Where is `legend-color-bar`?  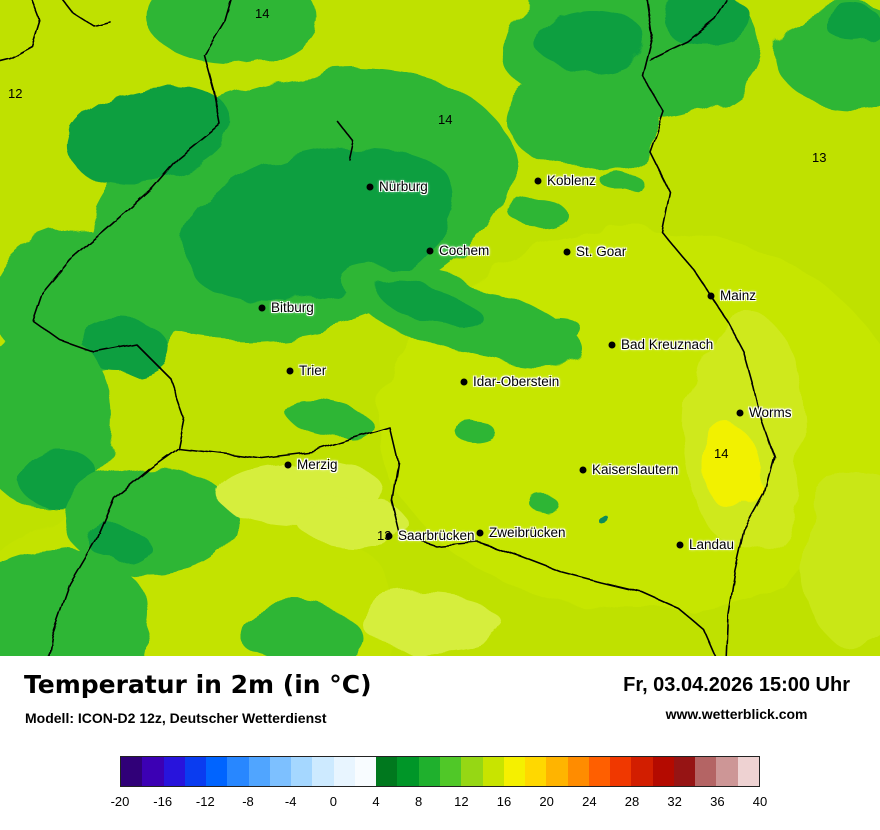 legend-color-bar is located at coordinates (440, 771).